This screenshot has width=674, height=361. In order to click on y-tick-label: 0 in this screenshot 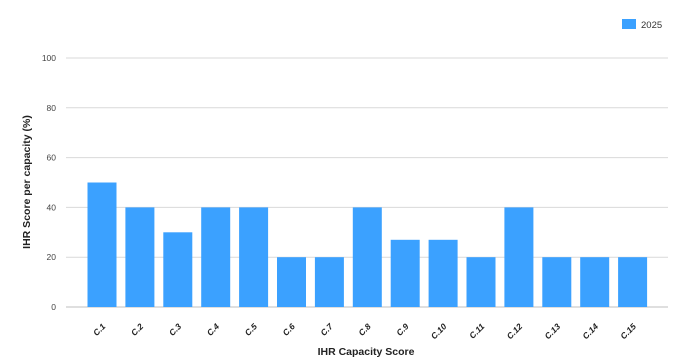, I will do `click(53, 307)`.